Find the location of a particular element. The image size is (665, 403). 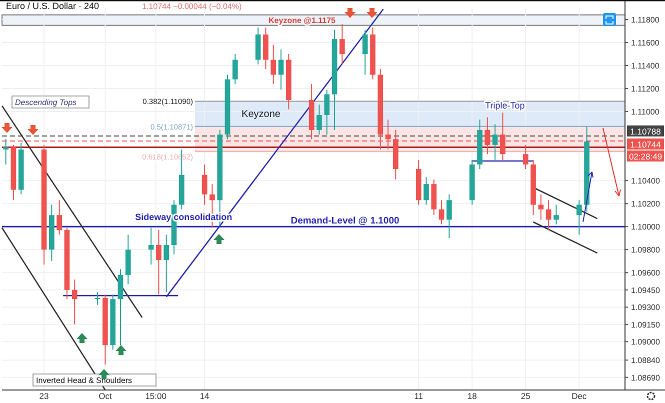

y-tick-label: 1.10200 is located at coordinates (645, 204).